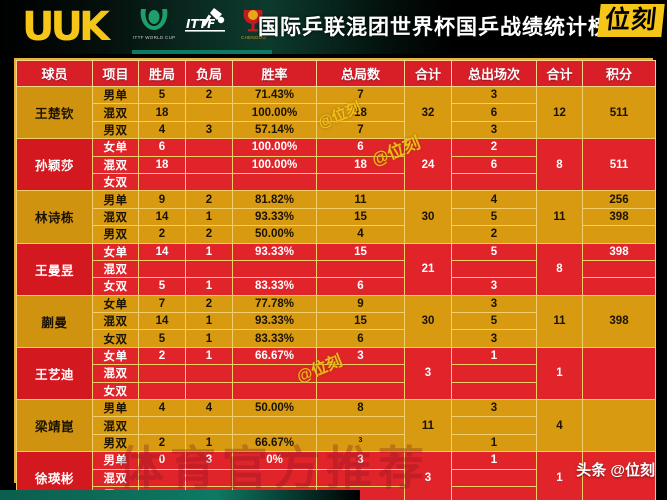 The height and width of the screenshot is (500, 667). Describe the element at coordinates (559, 269) in the screenshot. I see `cell-total-appearances: 8` at that location.